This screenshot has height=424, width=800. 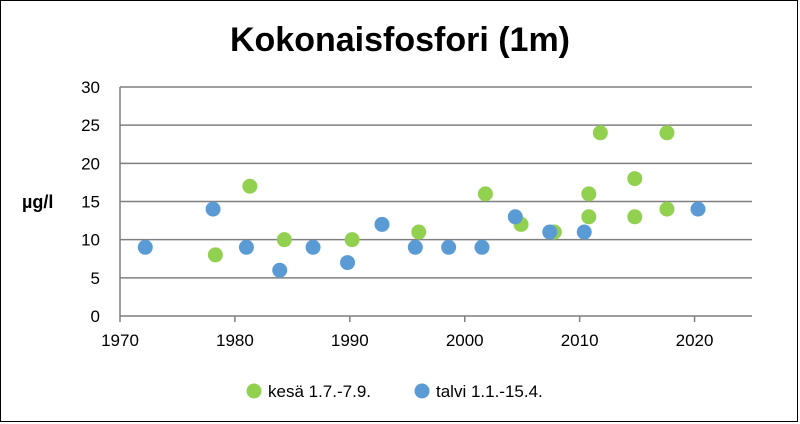 I want to click on y-tick-label: 0, so click(x=95, y=316).